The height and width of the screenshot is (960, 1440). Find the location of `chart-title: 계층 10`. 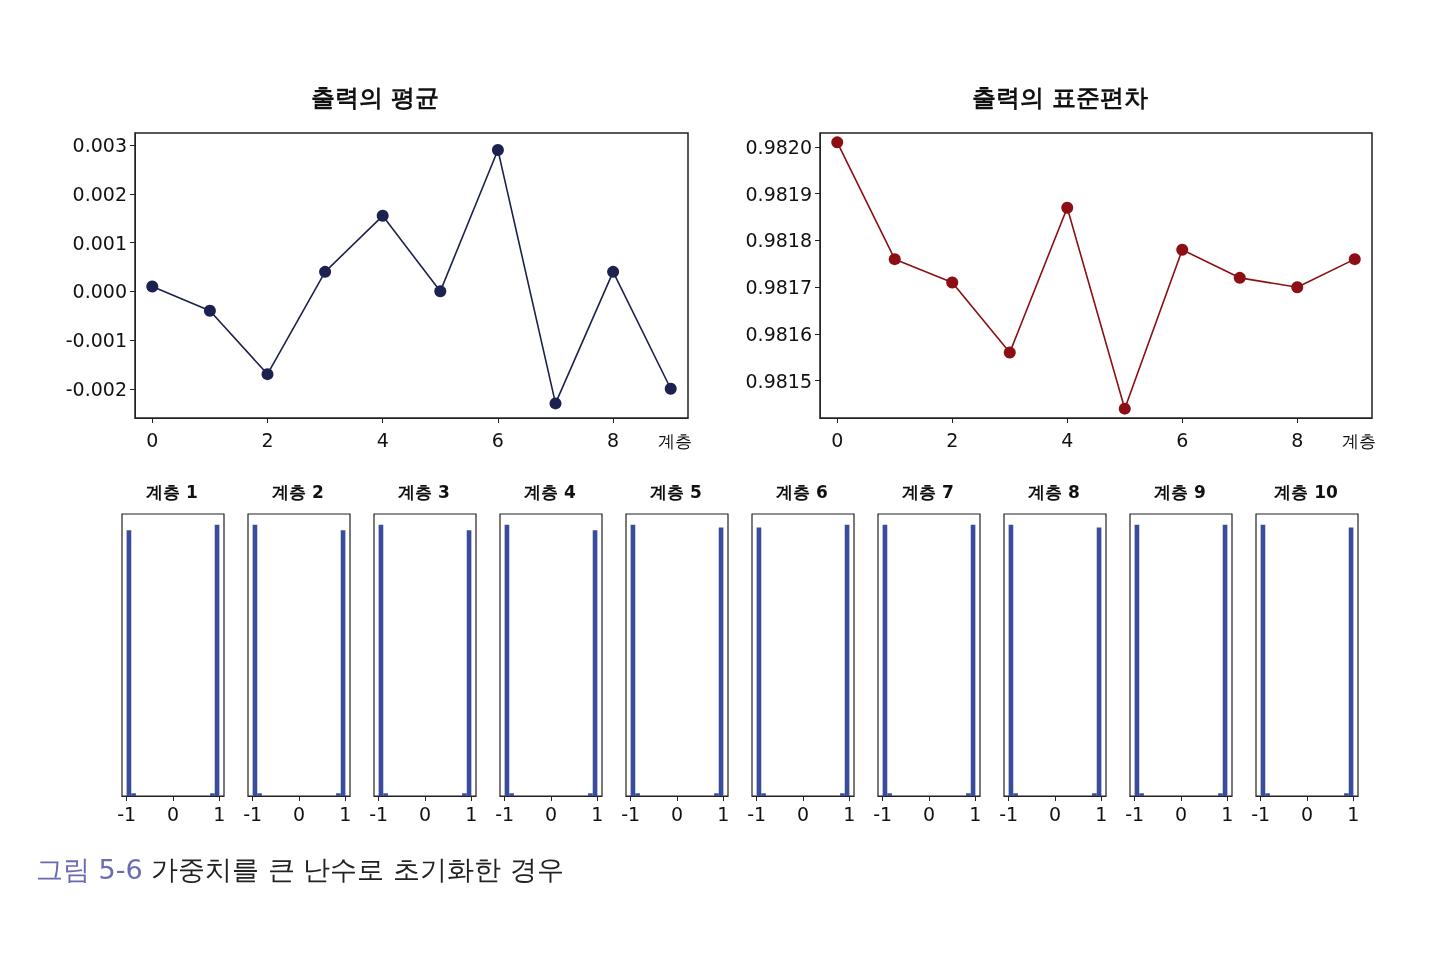

chart-title: 계층 10 is located at coordinates (1306, 491).